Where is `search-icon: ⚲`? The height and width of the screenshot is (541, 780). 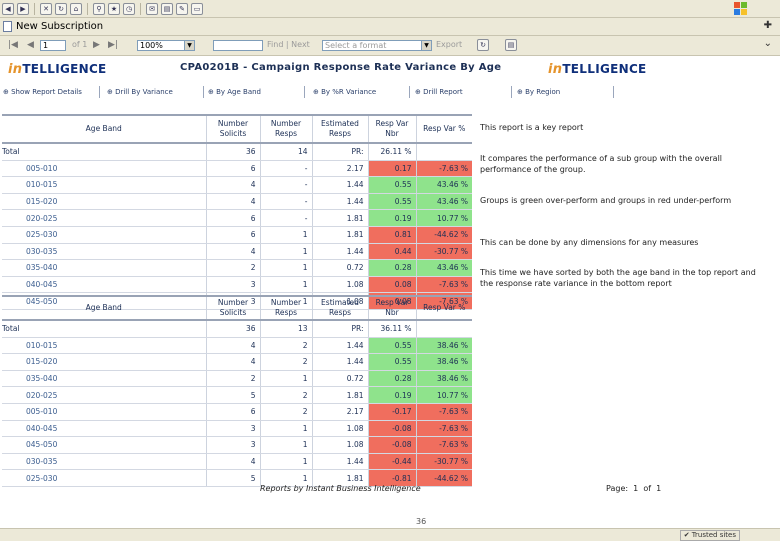
search-icon: ⚲ is located at coordinates (99, 8).